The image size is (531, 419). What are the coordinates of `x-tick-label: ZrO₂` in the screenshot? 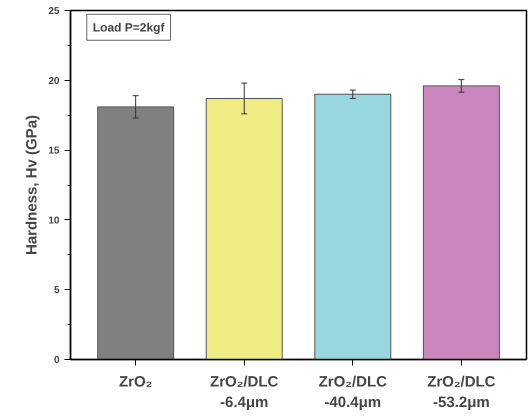 It's located at (135, 382).